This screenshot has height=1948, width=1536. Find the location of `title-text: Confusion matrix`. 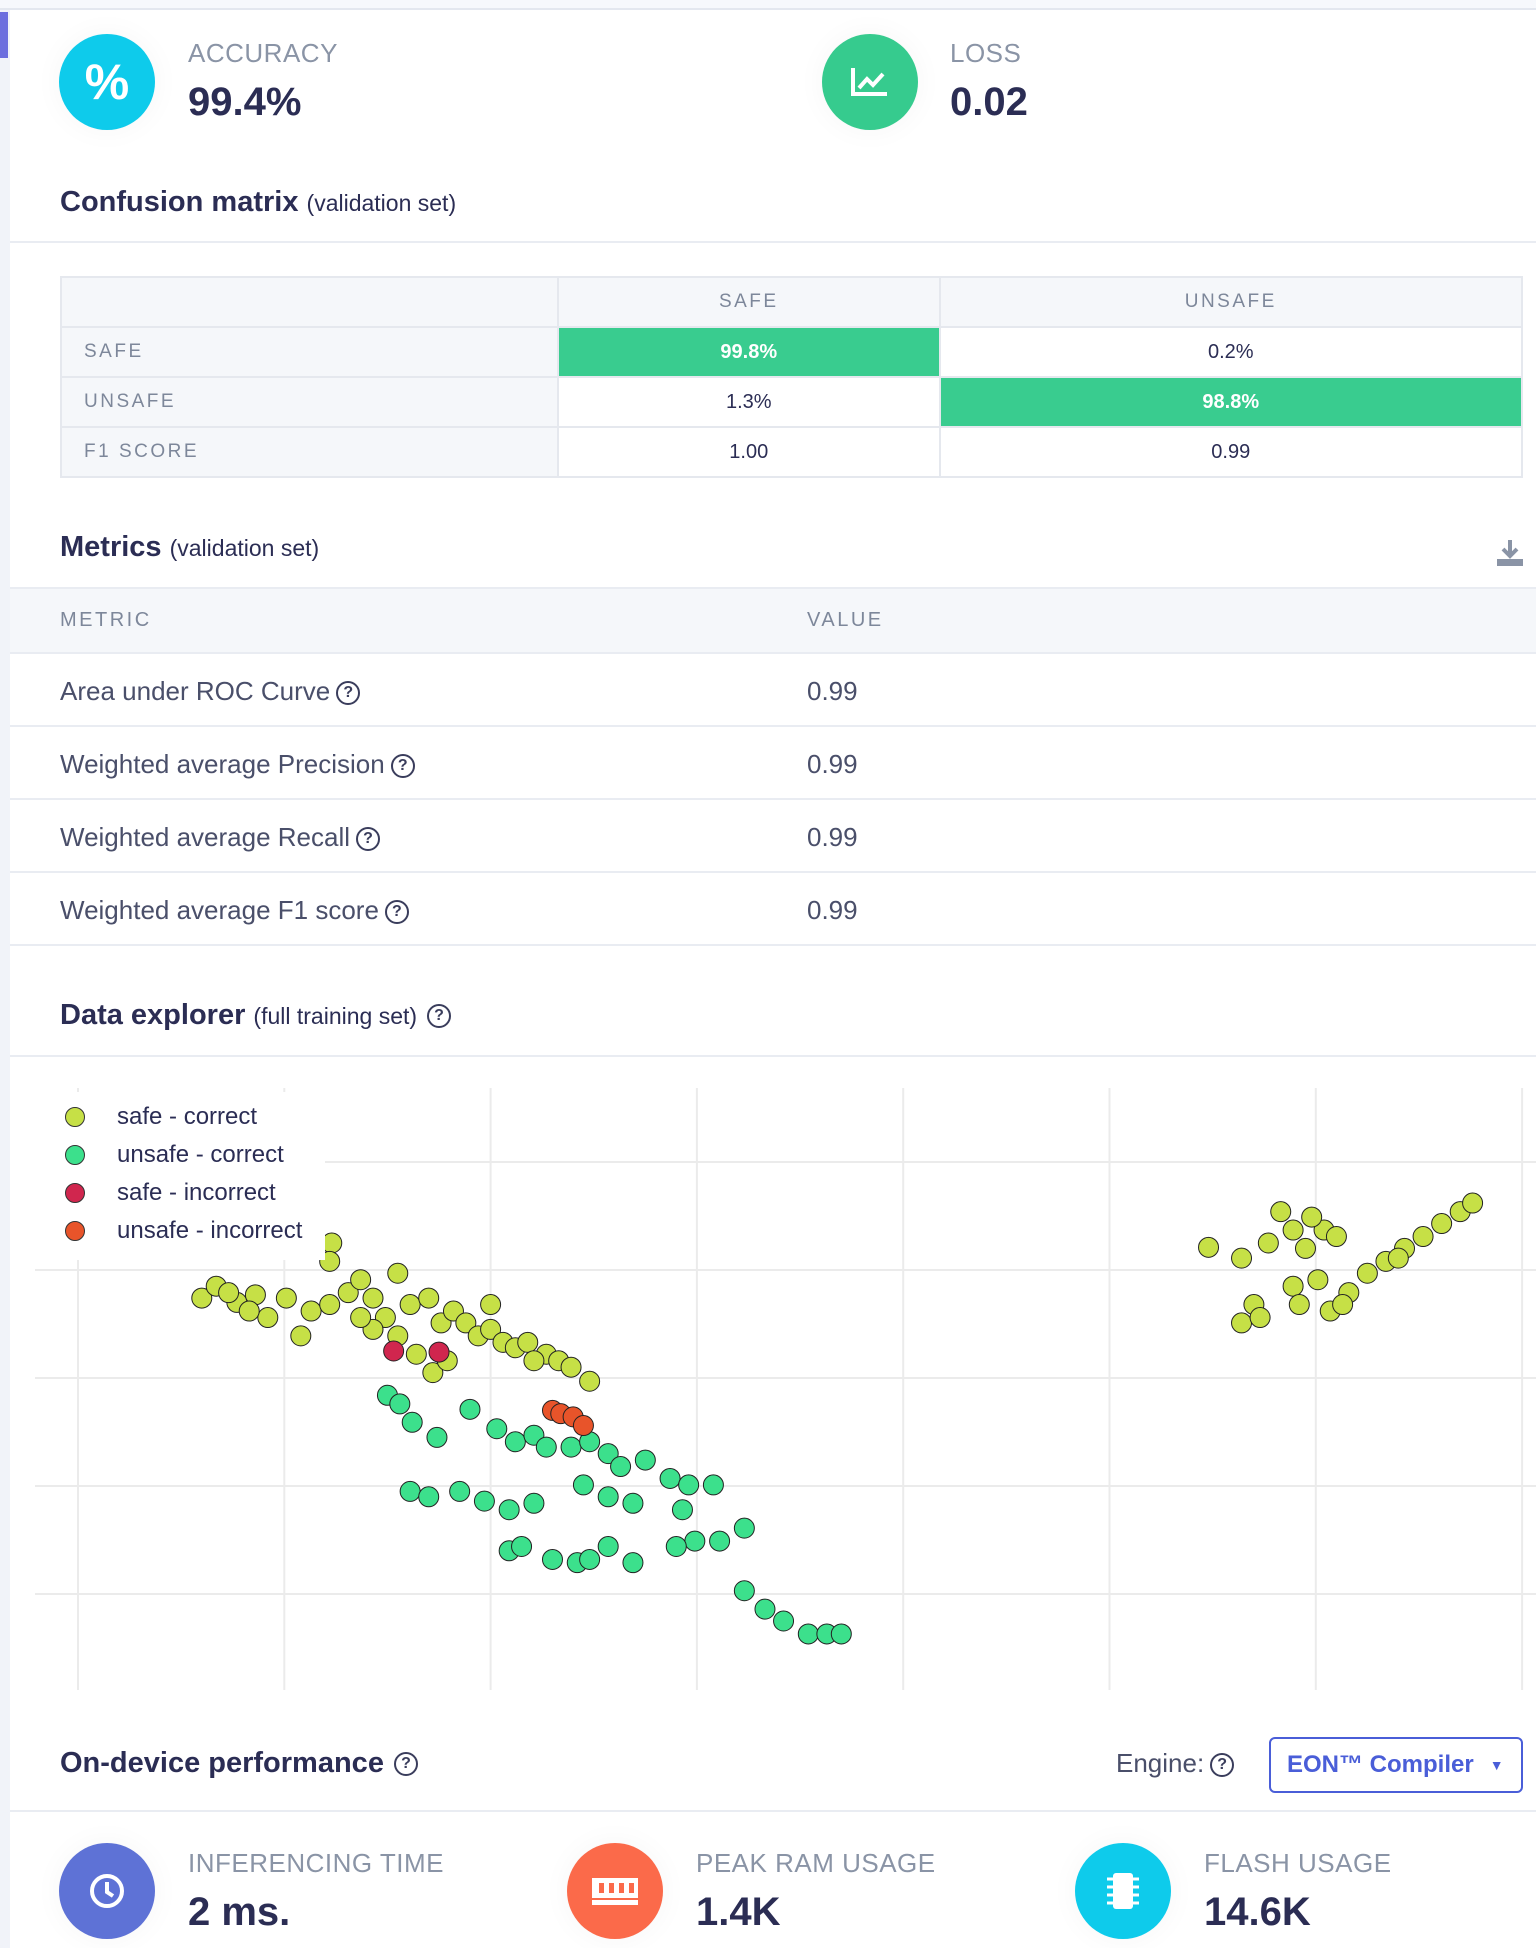

title-text: Confusion matrix is located at coordinates (179, 202).